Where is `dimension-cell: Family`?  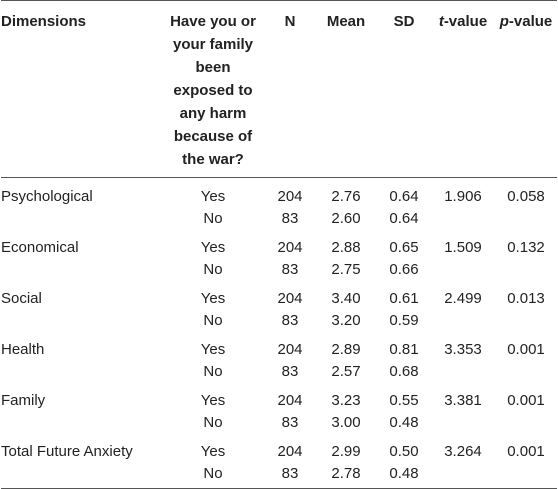 dimension-cell: Family is located at coordinates (23, 400).